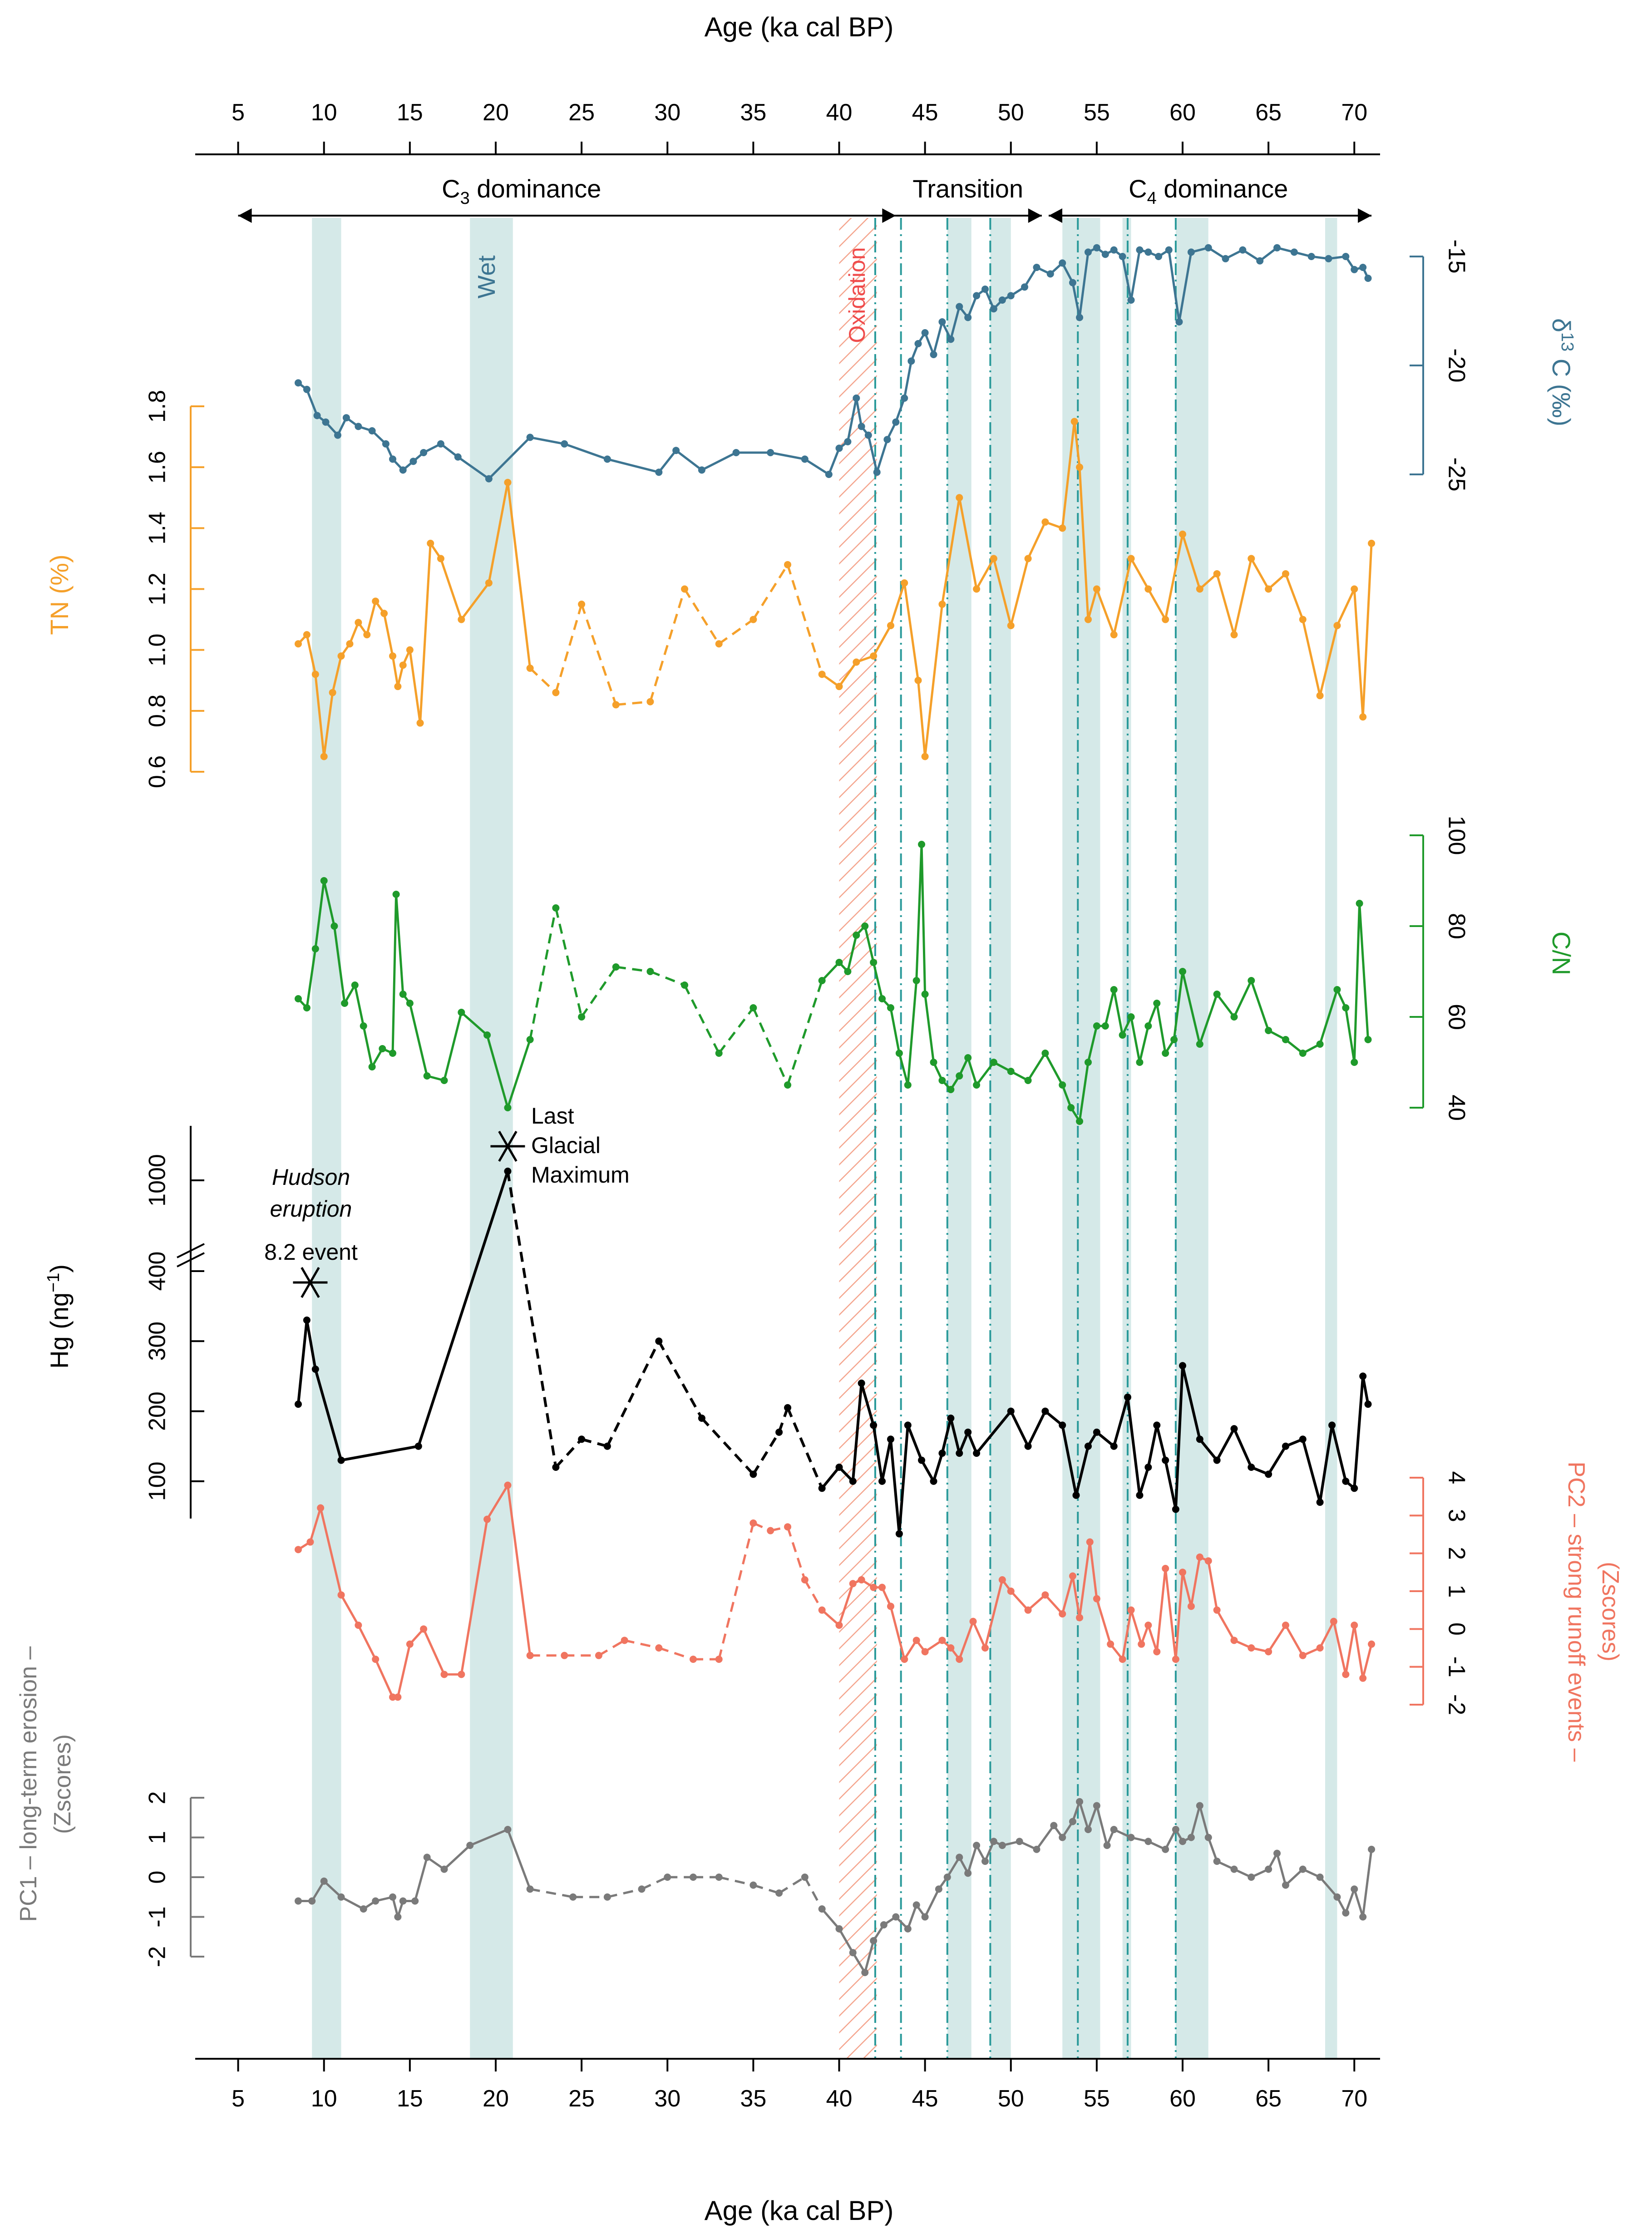 Image resolution: width=1652 pixels, height=2234 pixels. Describe the element at coordinates (581, 112) in the screenshot. I see `top-x-tick-label-25: 25` at that location.